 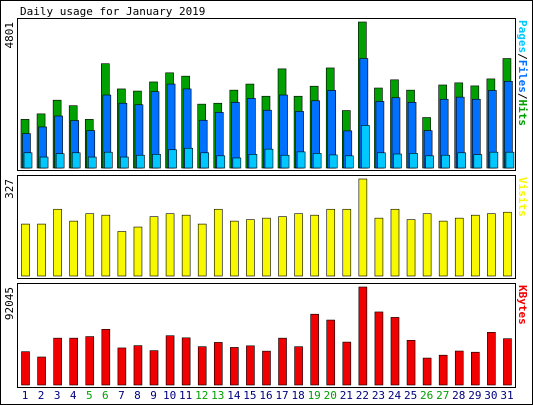 What do you see at coordinates (346, 395) in the screenshot?
I see `day-label: 21` at bounding box center [346, 395].